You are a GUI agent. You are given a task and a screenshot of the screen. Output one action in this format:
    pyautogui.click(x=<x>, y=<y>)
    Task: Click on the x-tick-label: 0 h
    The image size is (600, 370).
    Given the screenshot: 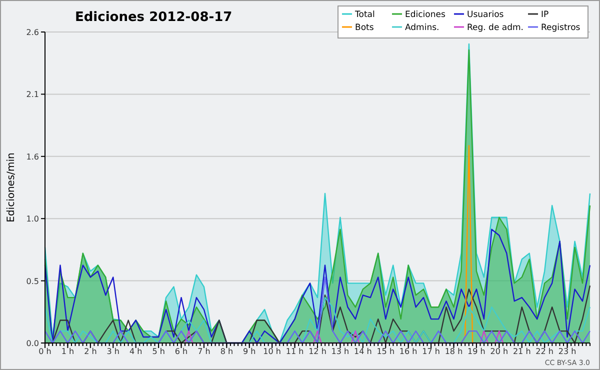 What is the action you would take?
    pyautogui.click(x=45, y=351)
    